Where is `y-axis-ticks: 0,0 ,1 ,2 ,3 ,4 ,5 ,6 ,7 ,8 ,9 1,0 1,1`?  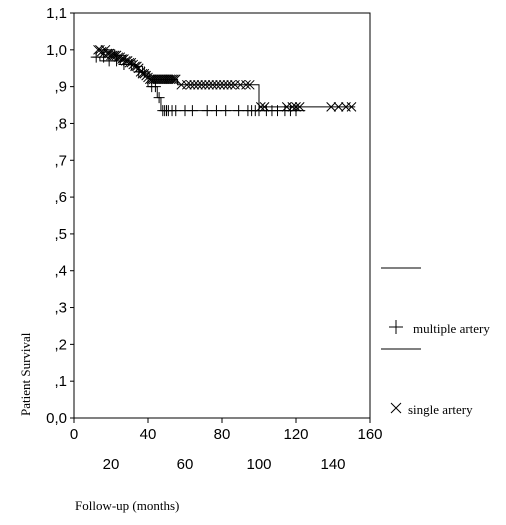
y-axis-ticks: 0,0 ,1 ,2 ,3 ,4 ,5 ,6 ,7 ,8 ,9 1,0 1,1 is located at coordinates (60, 216).